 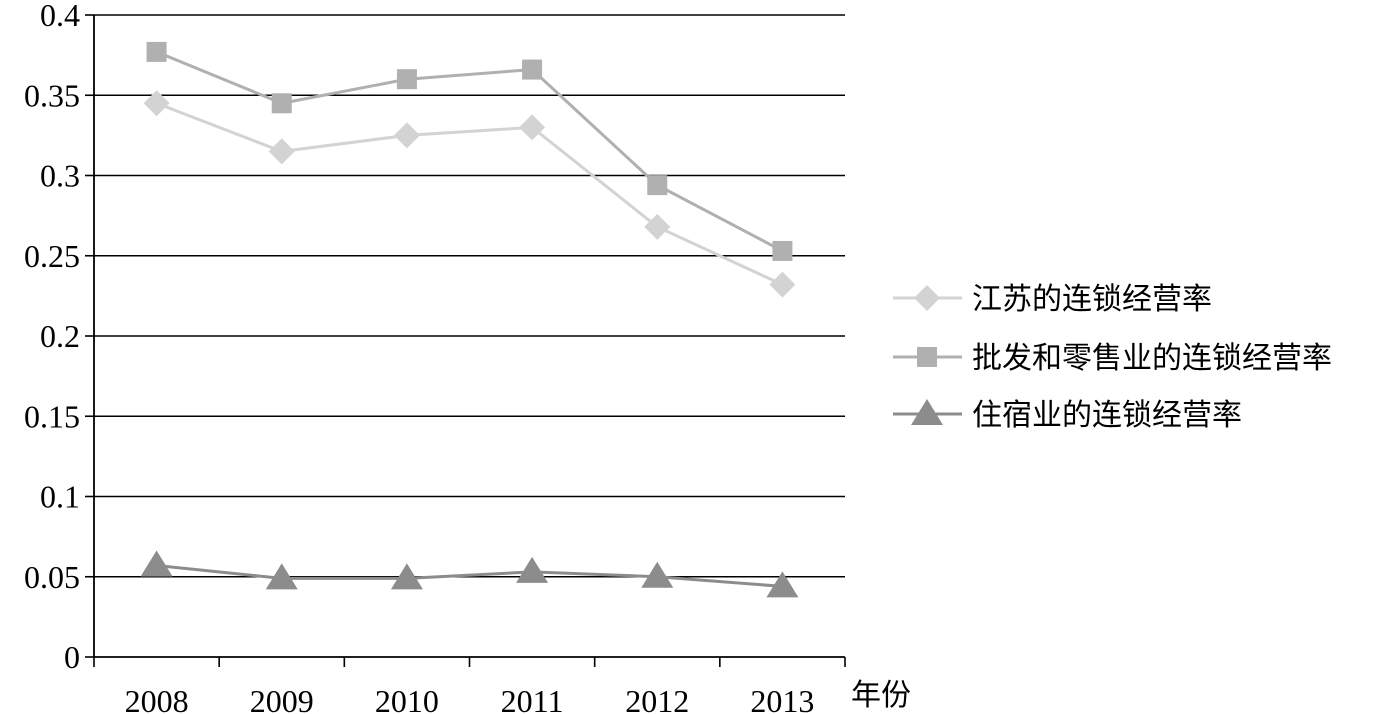 I want to click on y-tick-label: 0, so click(x=72, y=657).